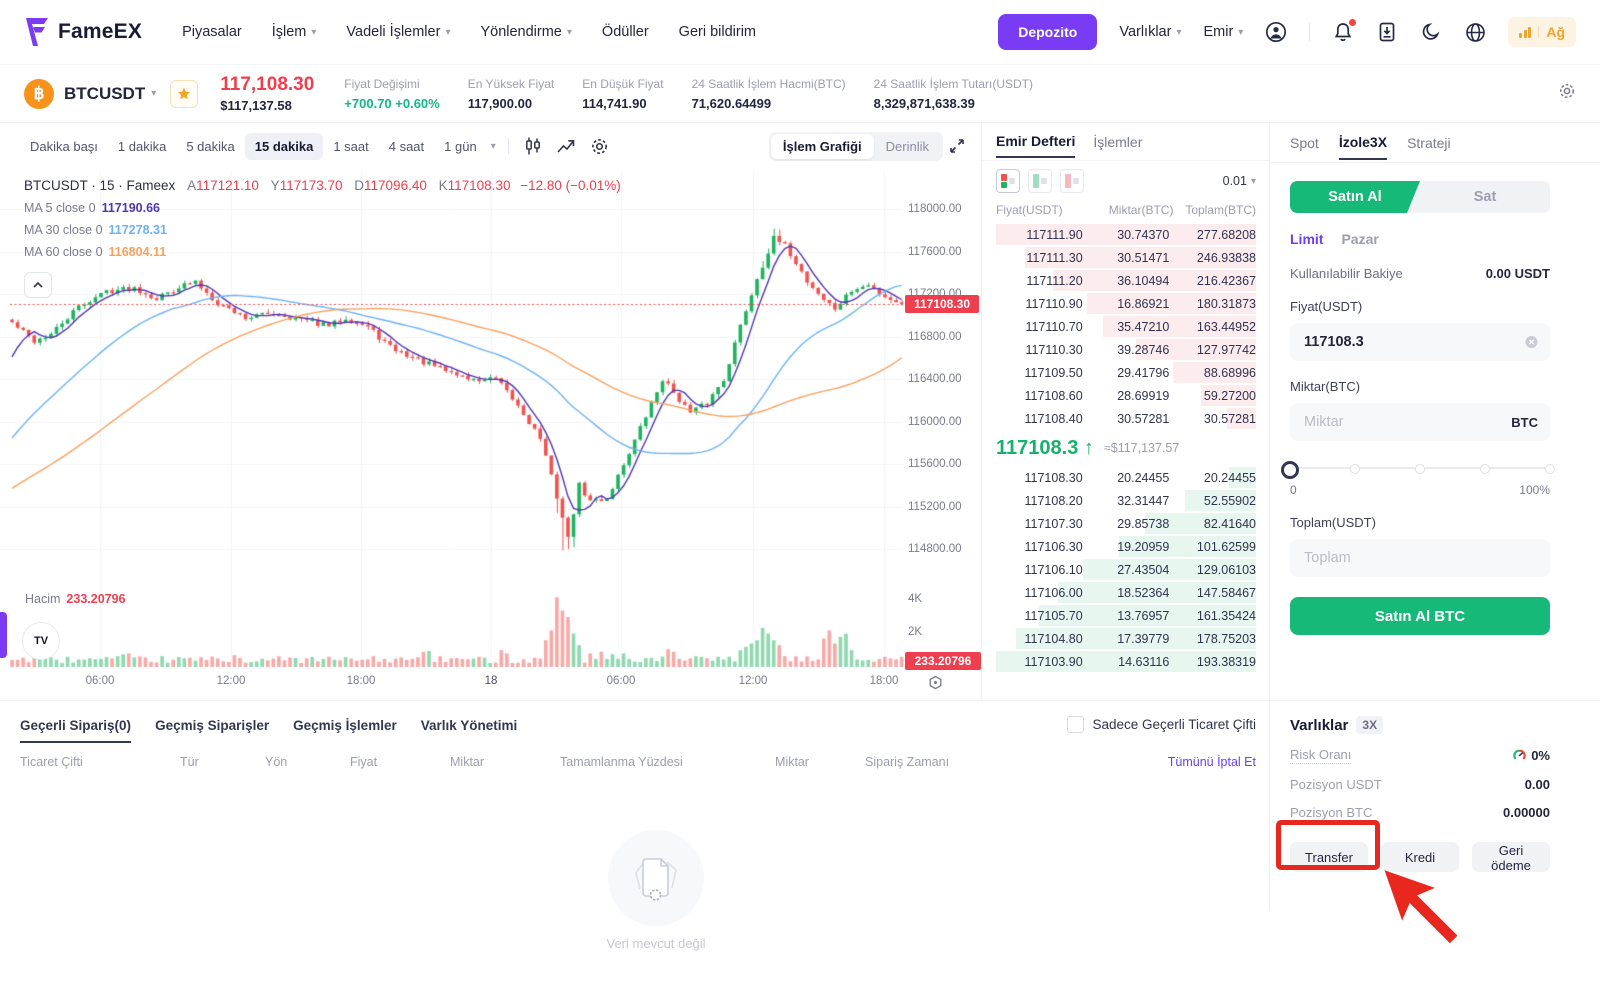 This screenshot has height=984, width=1600. Describe the element at coordinates (1387, 32) in the screenshot. I see `download-app-icon` at that location.